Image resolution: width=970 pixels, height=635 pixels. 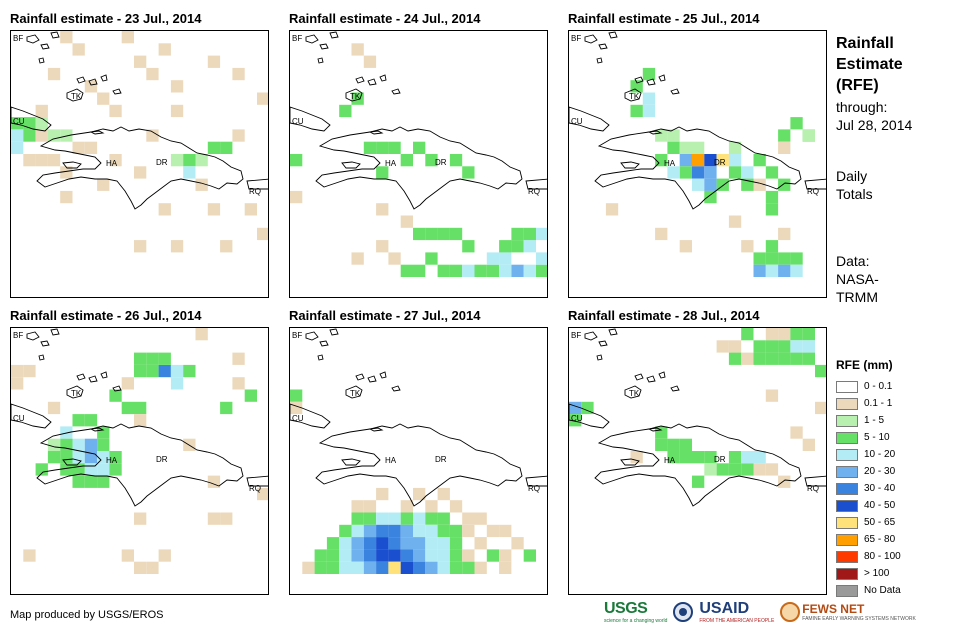 What do you see at coordinates (664, 315) in the screenshot?
I see `panel-title-6: Rainfall estimate - 28 Jul., 2014` at bounding box center [664, 315].